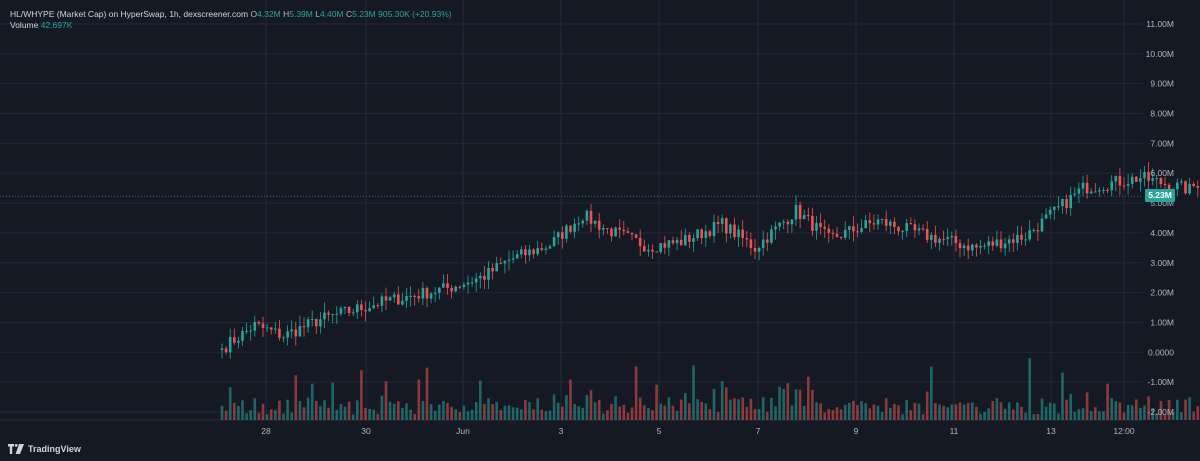 Image resolution: width=1200 pixels, height=461 pixels. What do you see at coordinates (1161, 352) in the screenshot?
I see `y-tick-label: 0.0000` at bounding box center [1161, 352].